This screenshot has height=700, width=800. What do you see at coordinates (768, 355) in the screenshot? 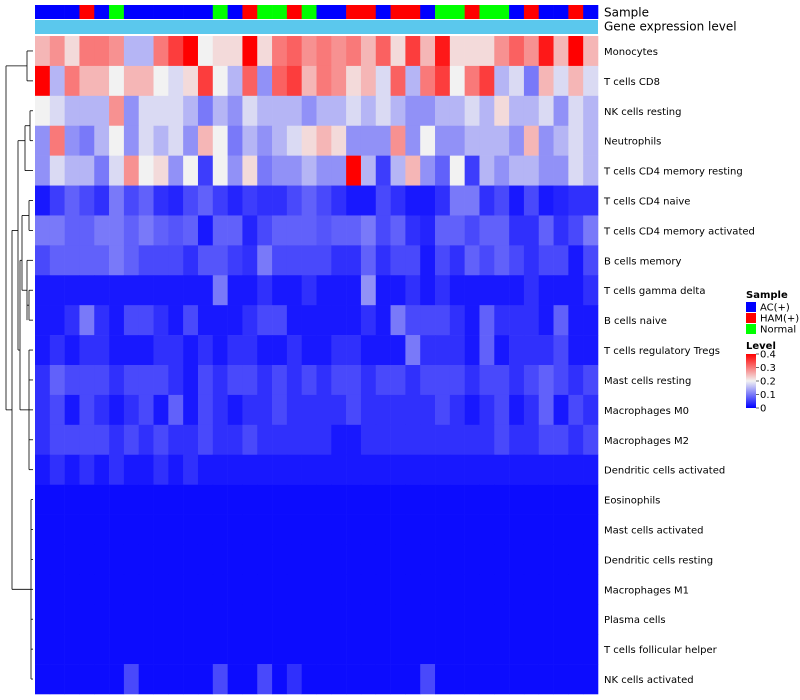
I see `level-tick-label: 0.4` at bounding box center [768, 355].